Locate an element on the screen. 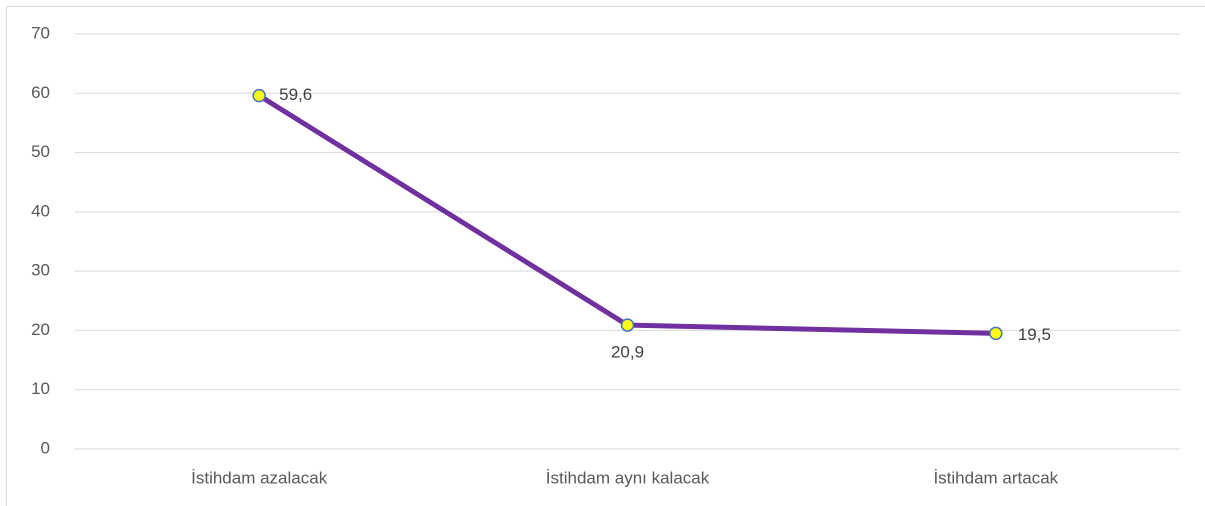 The width and height of the screenshot is (1205, 506). x-tick-label: İstihdam artacak is located at coordinates (995, 477).